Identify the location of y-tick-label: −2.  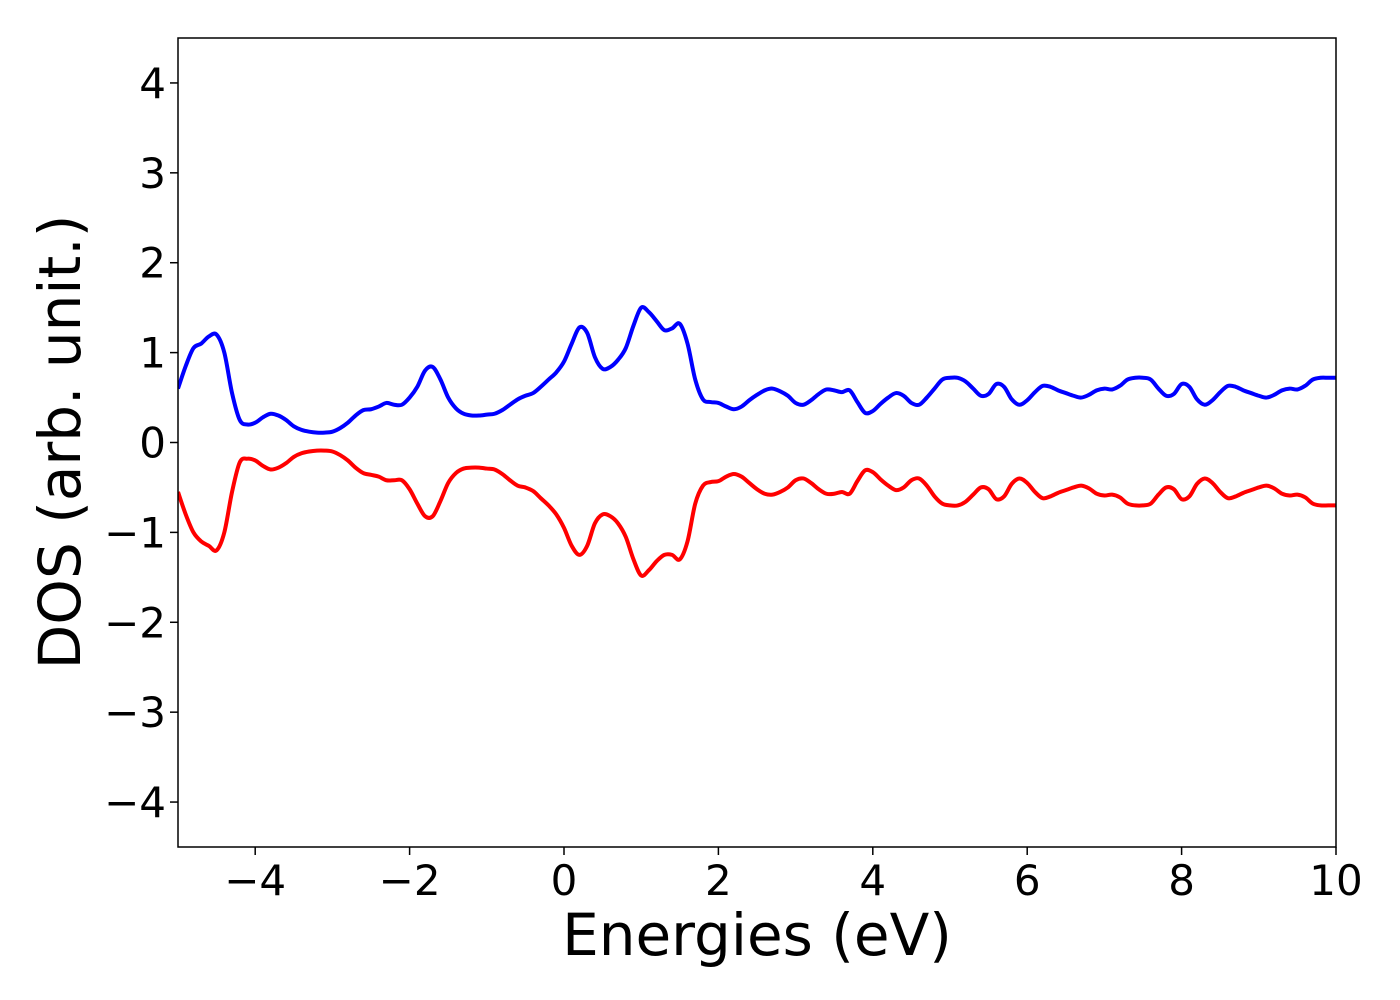
(135, 622).